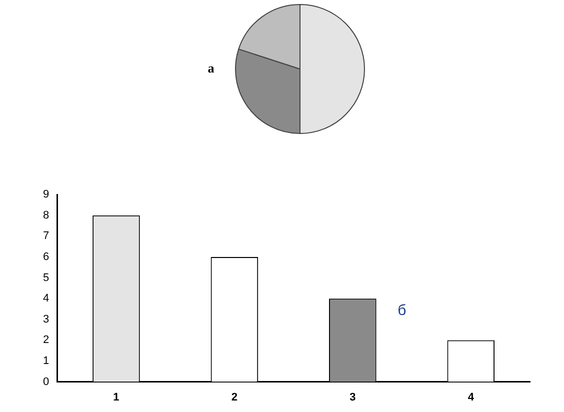 Image resolution: width=564 pixels, height=412 pixels. What do you see at coordinates (46, 215) in the screenshot?
I see `y-tick-label: 8` at bounding box center [46, 215].